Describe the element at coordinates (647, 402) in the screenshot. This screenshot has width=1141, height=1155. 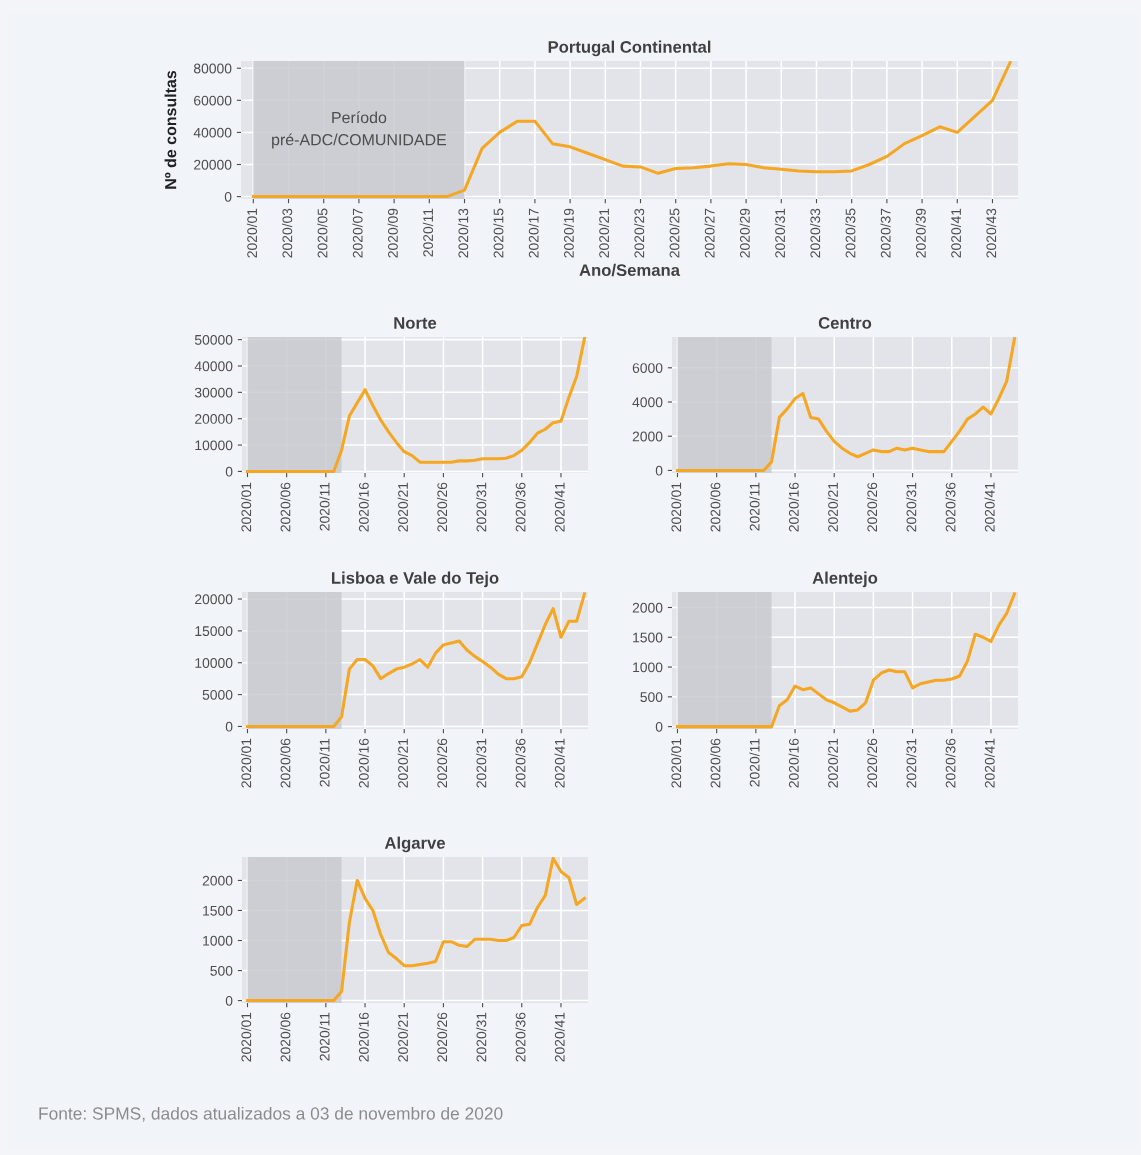
I see `y-tick-label: 4000` at that location.